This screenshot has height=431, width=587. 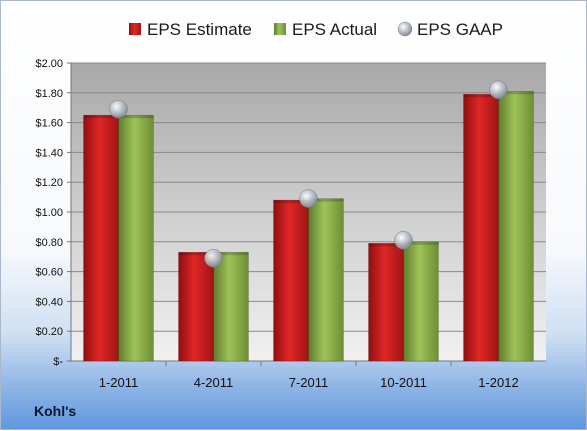 What do you see at coordinates (498, 382) in the screenshot?
I see `x-tick-label: 1-2012` at bounding box center [498, 382].